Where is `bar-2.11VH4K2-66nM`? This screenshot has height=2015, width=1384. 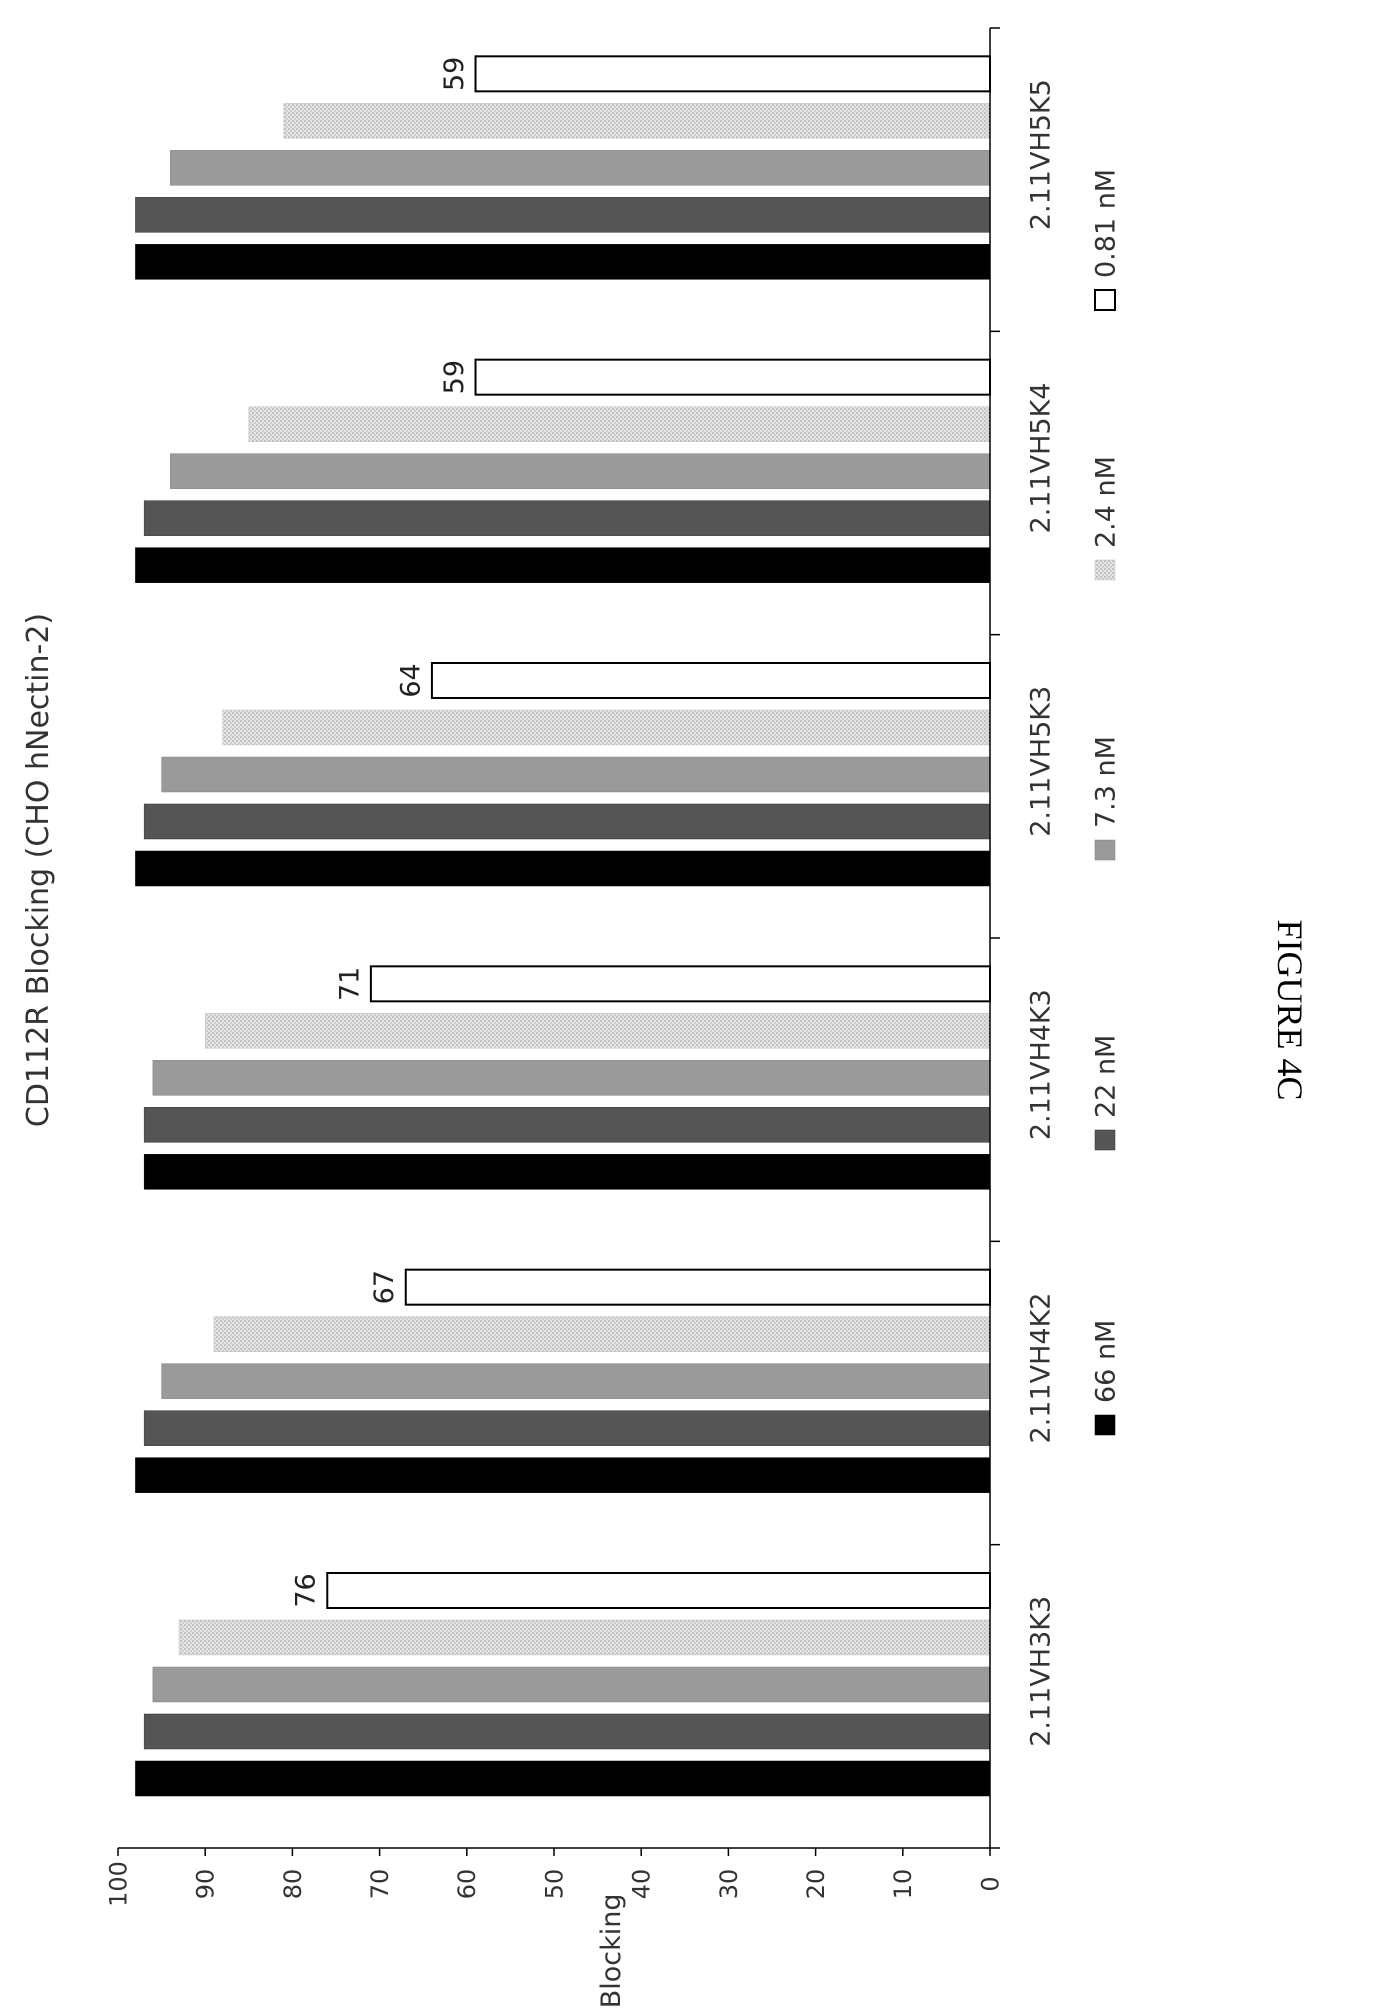 bar-2.11VH4K2-66nM is located at coordinates (563, 1475).